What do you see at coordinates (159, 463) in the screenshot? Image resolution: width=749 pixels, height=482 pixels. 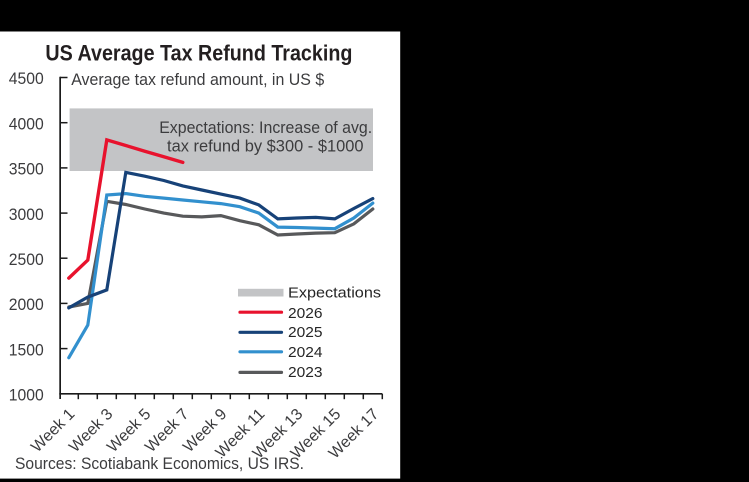 I see `svg-text:Sources: Scotiabank Economics,: Sources: Scotiabank Economics, US IRS.` at bounding box center [159, 463].